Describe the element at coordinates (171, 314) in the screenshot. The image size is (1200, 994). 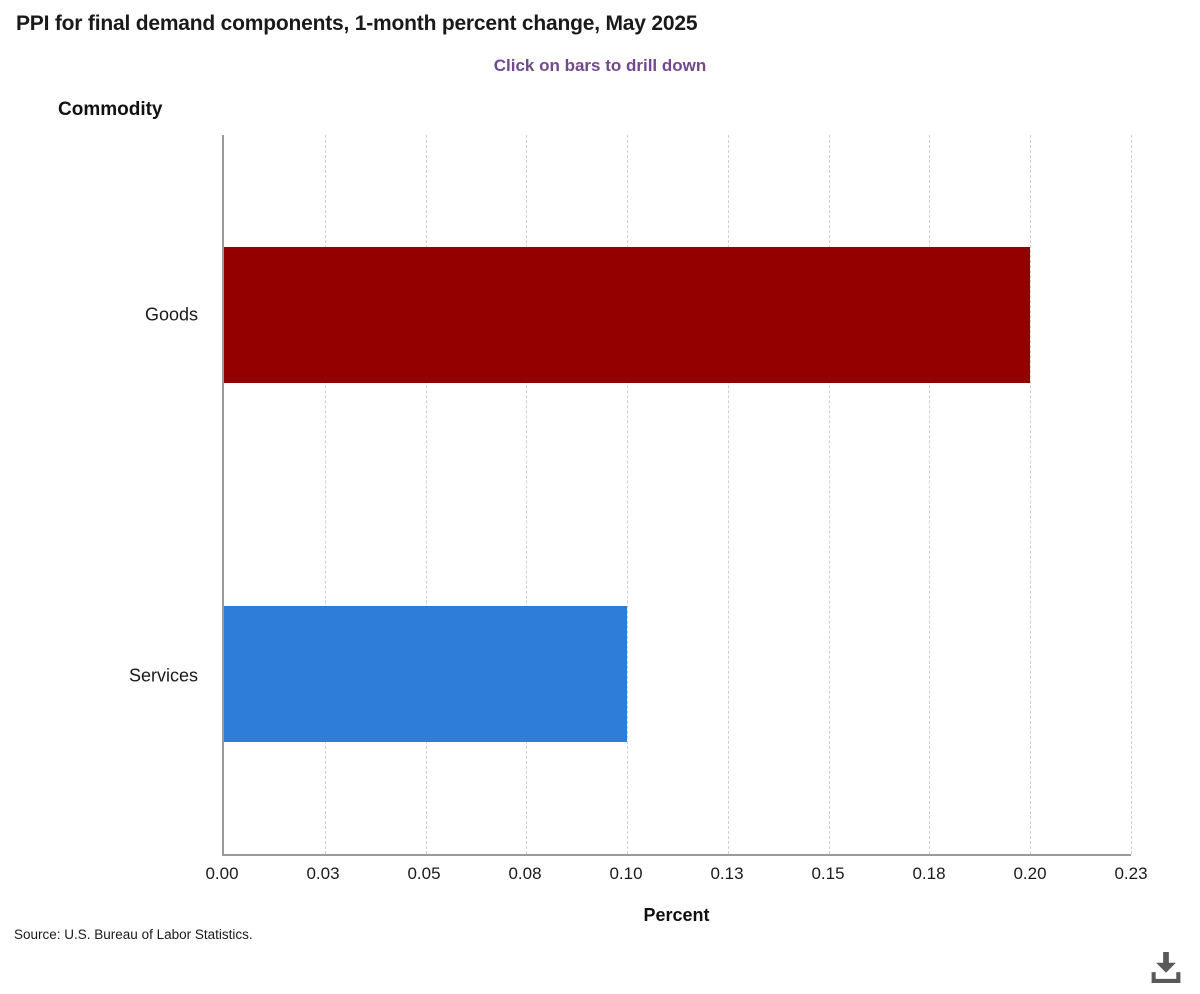
I see `category-label-goods: Goods` at that location.